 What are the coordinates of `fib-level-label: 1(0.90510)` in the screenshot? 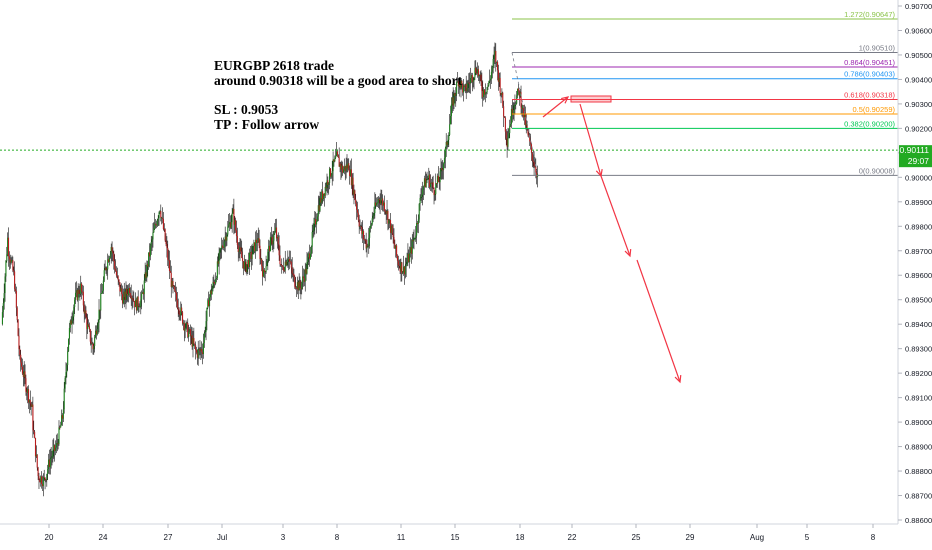 It's located at (877, 48).